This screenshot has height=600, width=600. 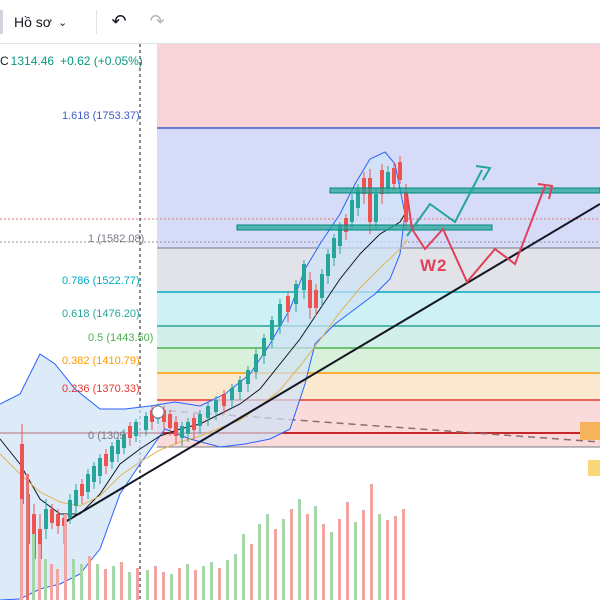 I want to click on fib-price: (1443.50), so click(x=130, y=338).